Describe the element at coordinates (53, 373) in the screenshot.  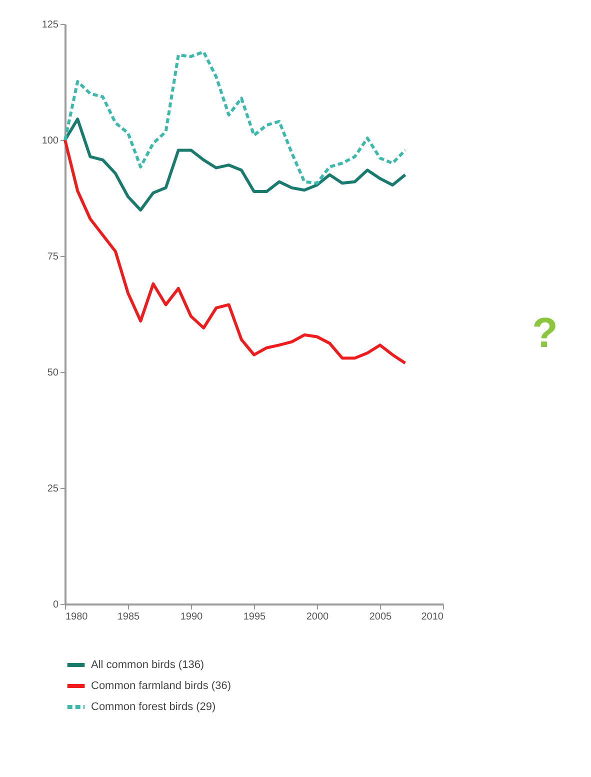
I see `y-tick-label: 50` at that location.